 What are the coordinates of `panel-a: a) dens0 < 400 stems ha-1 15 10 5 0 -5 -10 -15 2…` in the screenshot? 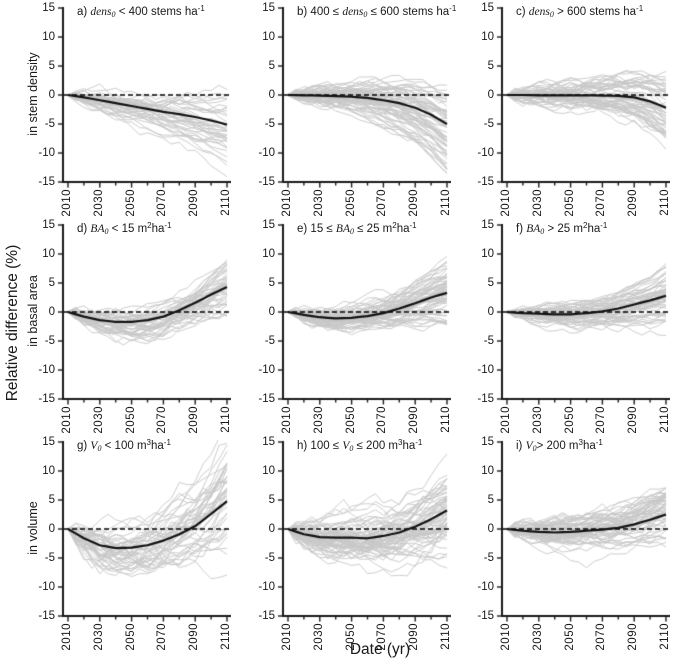 It's located at (135, 109).